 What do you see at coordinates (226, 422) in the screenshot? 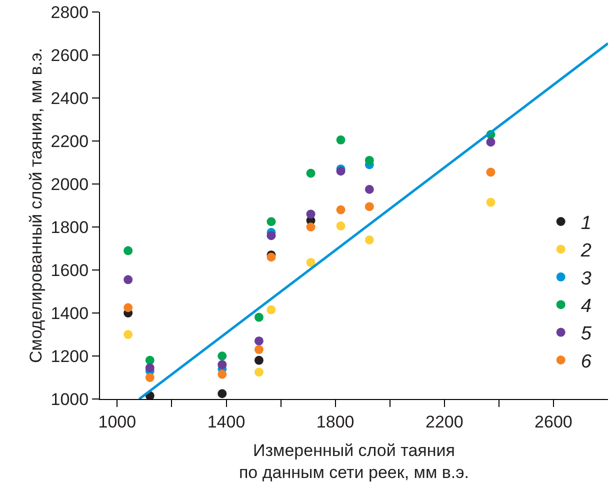
I see `x-tick-label: 1400` at bounding box center [226, 422].